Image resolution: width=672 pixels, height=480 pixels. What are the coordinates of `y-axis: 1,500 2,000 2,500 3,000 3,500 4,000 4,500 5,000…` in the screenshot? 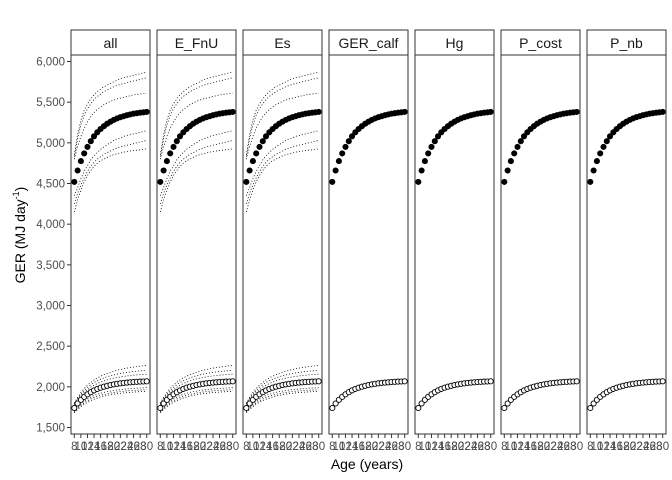 It's located at (53, 245).